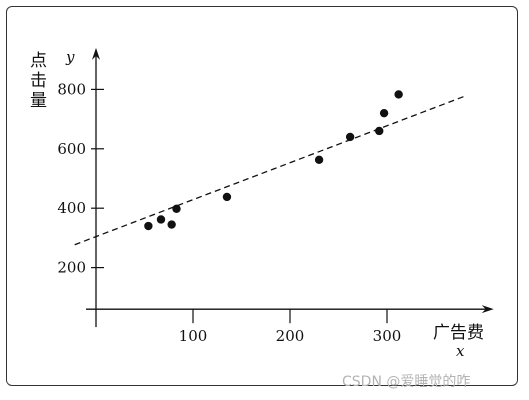 This screenshot has width=529, height=400. I want to click on x-tick-label-100: 100, so click(193, 336).